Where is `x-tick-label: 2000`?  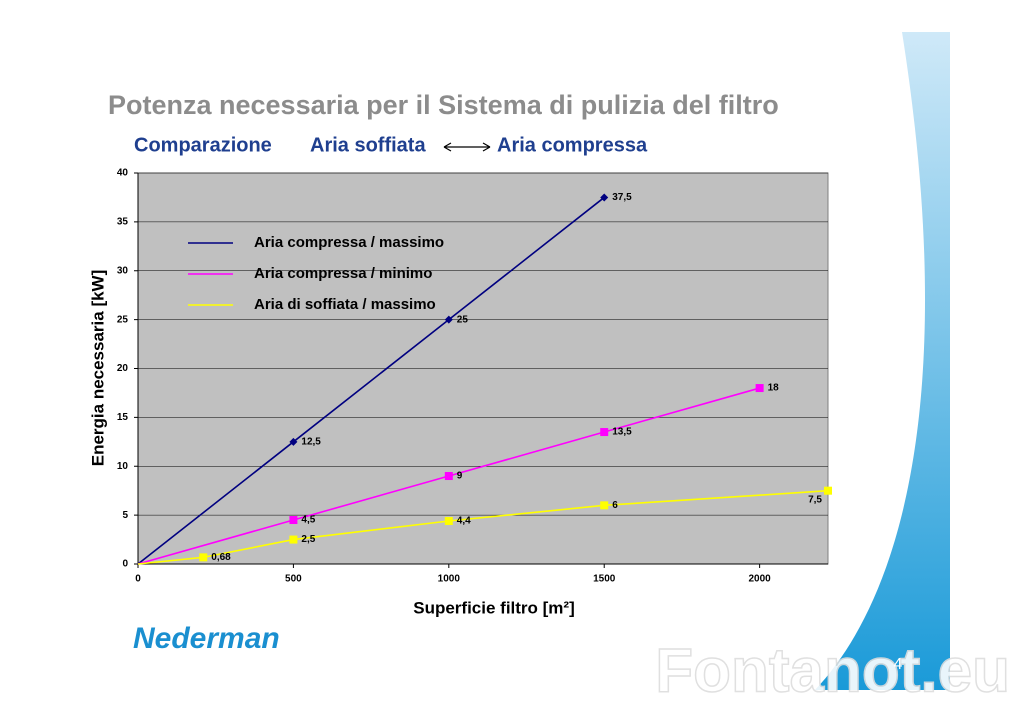 x-tick-label: 2000 is located at coordinates (759, 579).